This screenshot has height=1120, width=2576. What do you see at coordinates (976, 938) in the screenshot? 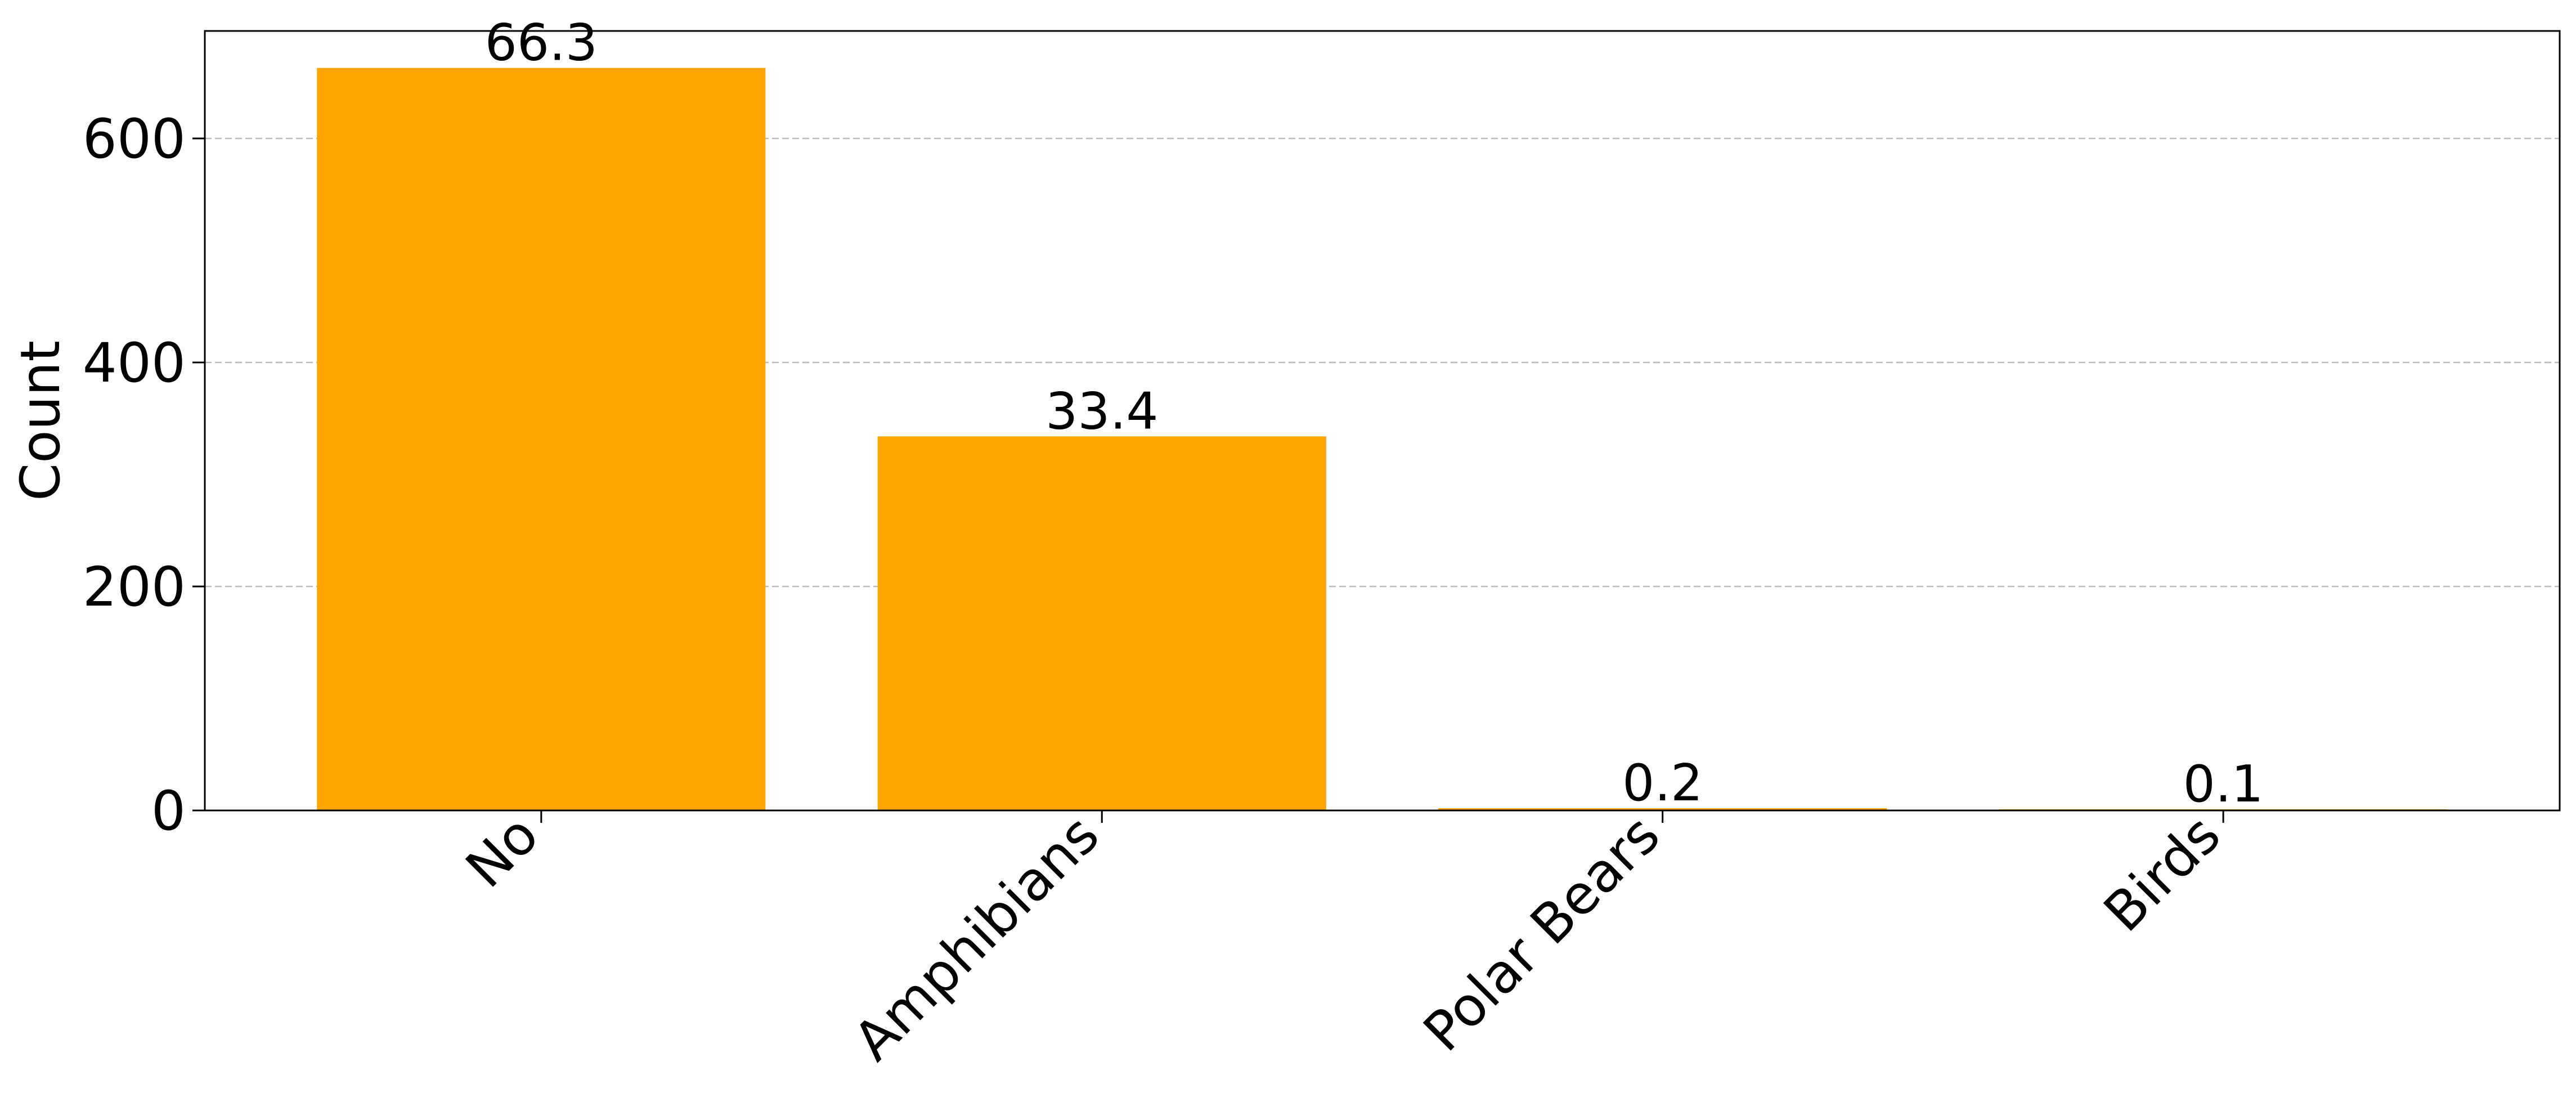
I see `x-tick-label: Amphibians` at bounding box center [976, 938].